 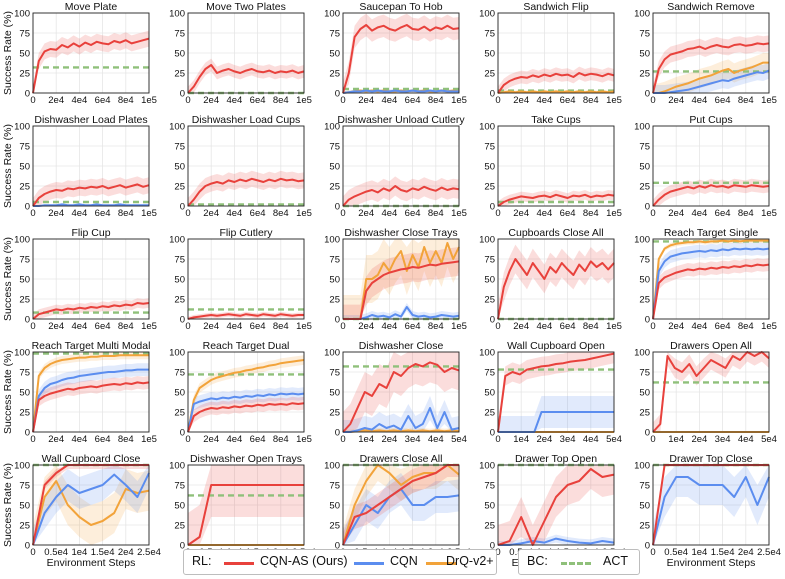 I want to click on subplot-4: Sandwich Flip 0 25 50 75 100 0 2e4 4e4 6e4 8e4 1e5, so click(x=550, y=53).